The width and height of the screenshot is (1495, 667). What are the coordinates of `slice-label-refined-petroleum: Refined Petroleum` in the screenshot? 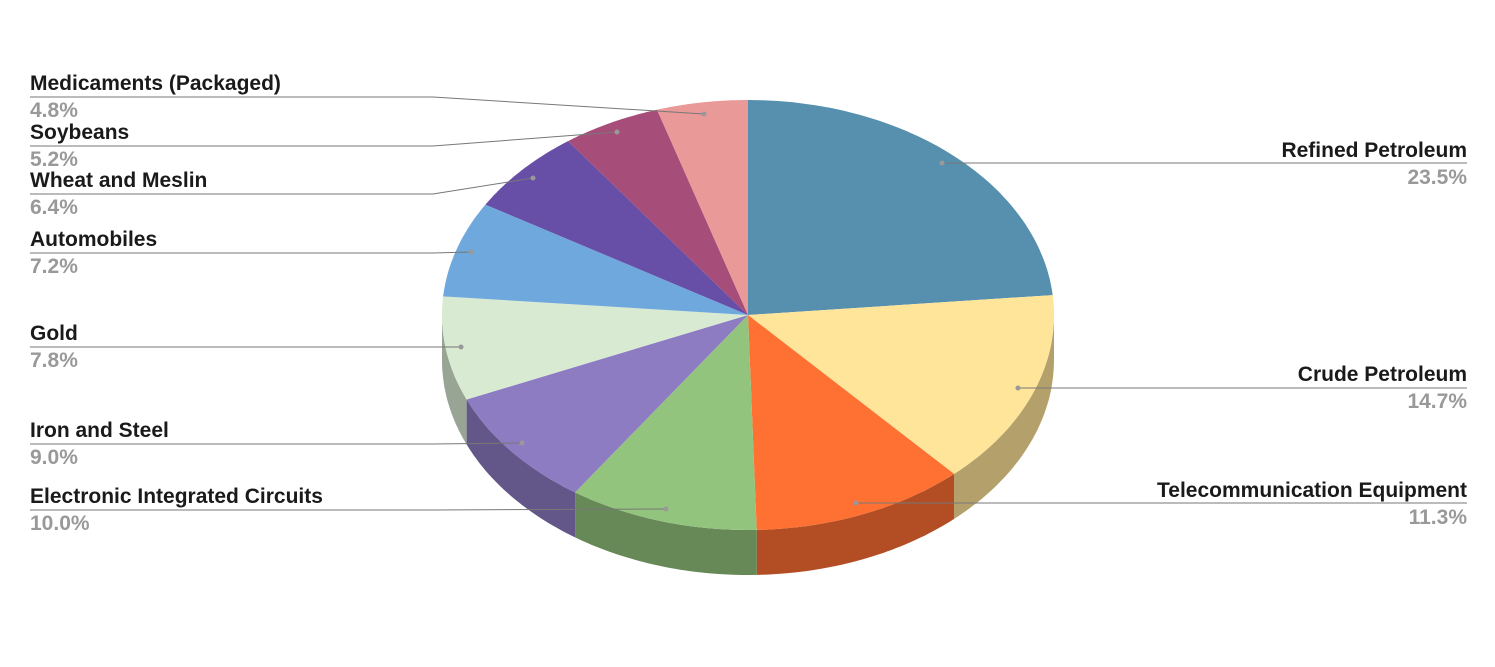 It's located at (1374, 150).